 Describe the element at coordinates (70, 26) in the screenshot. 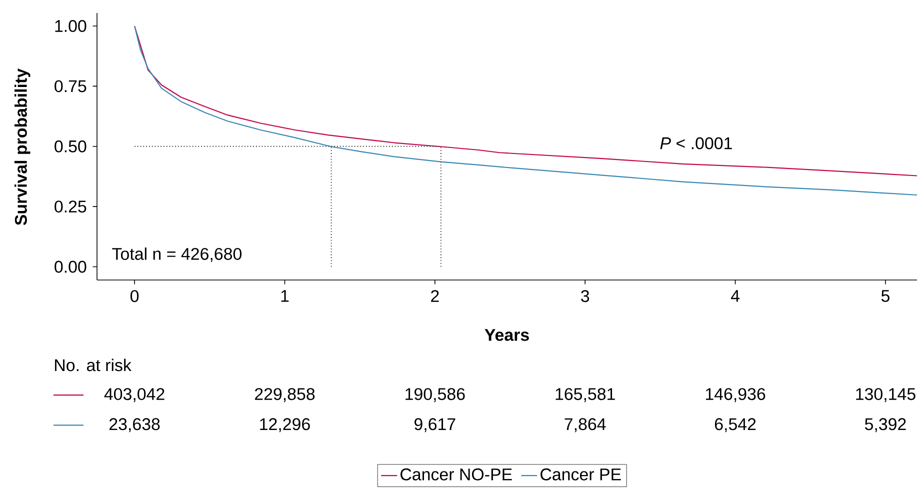

I see `y-tick-label: 1.00` at that location.